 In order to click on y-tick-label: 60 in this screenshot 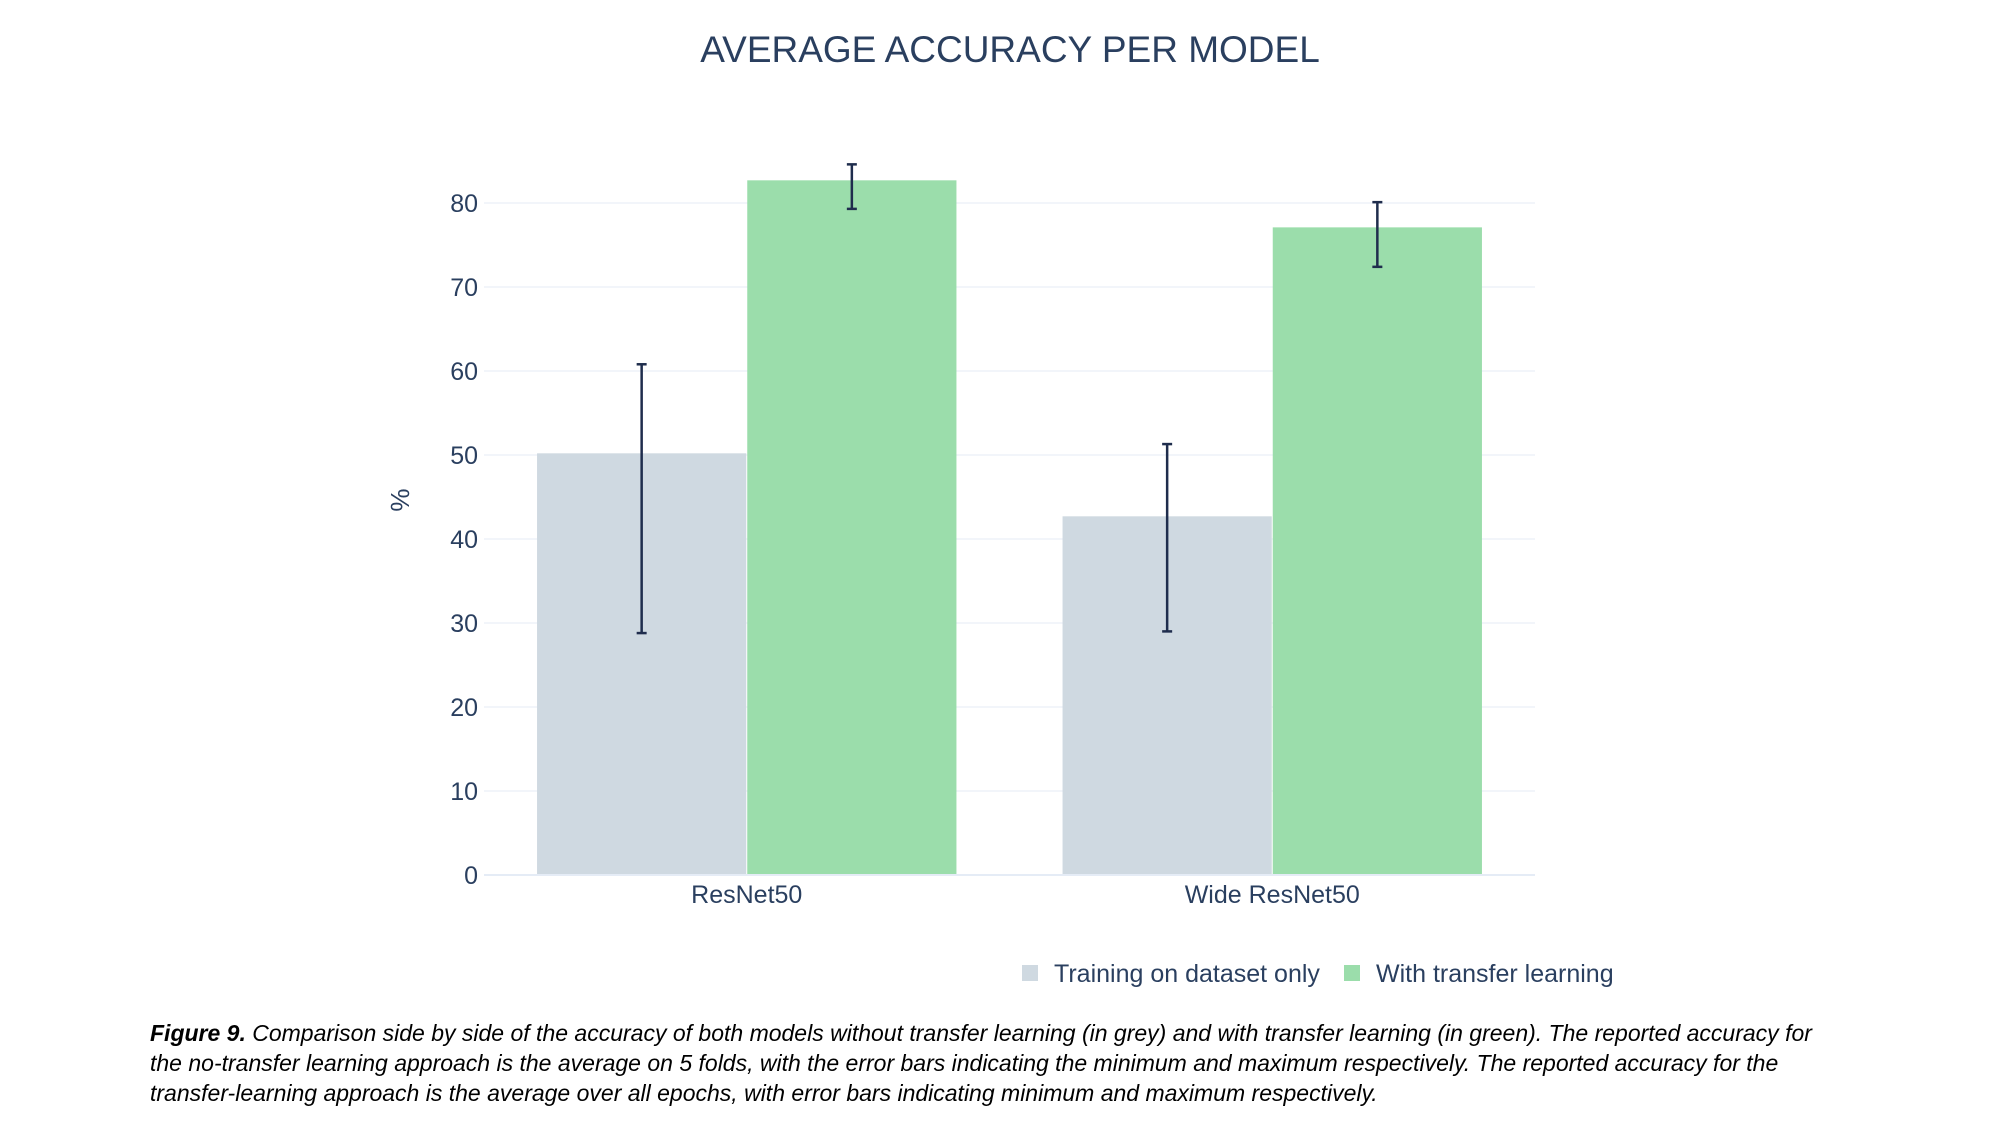, I will do `click(464, 372)`.